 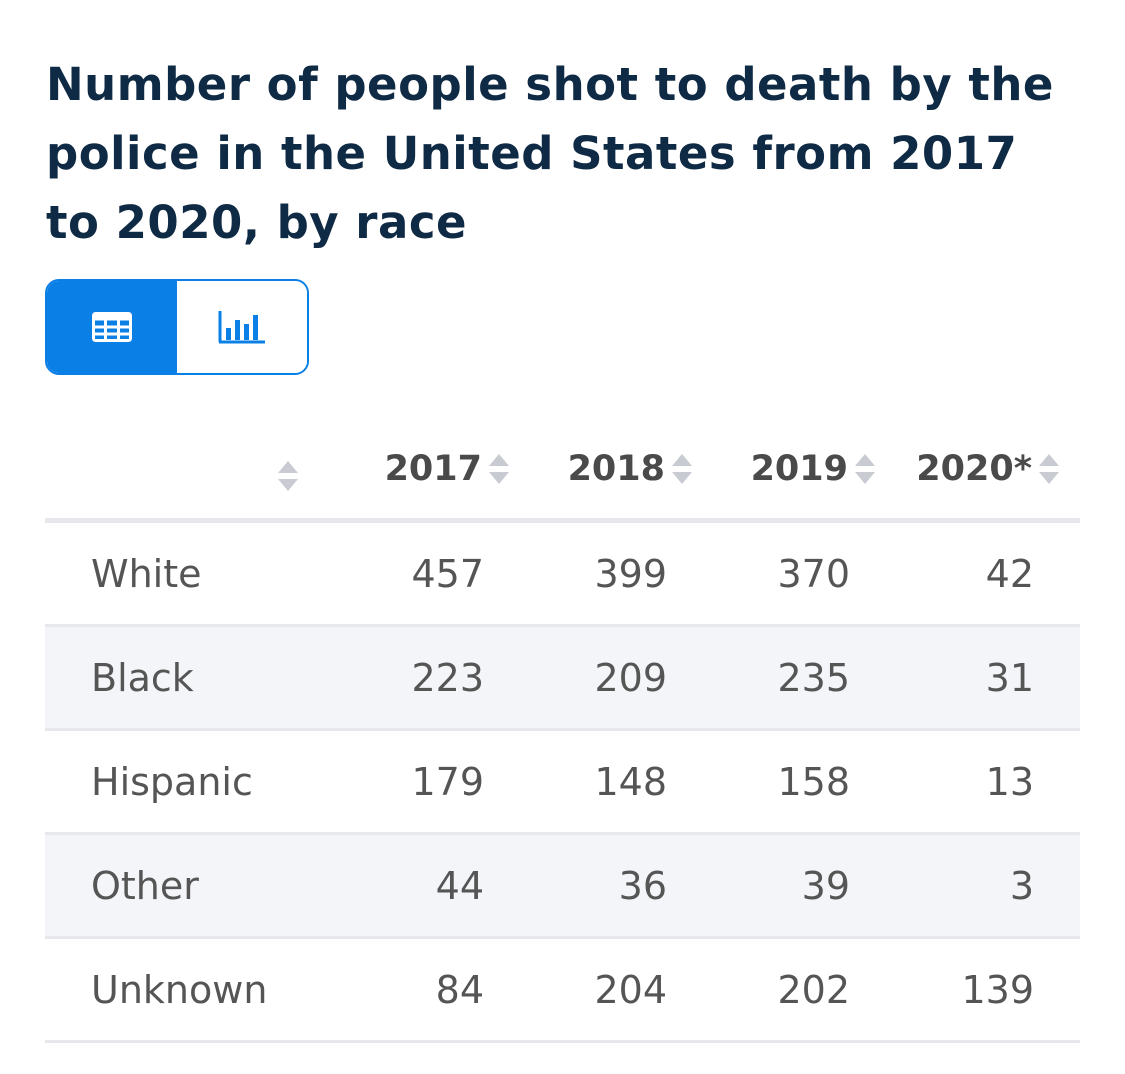 What do you see at coordinates (190, 886) in the screenshot?
I see `row-label: Other` at bounding box center [190, 886].